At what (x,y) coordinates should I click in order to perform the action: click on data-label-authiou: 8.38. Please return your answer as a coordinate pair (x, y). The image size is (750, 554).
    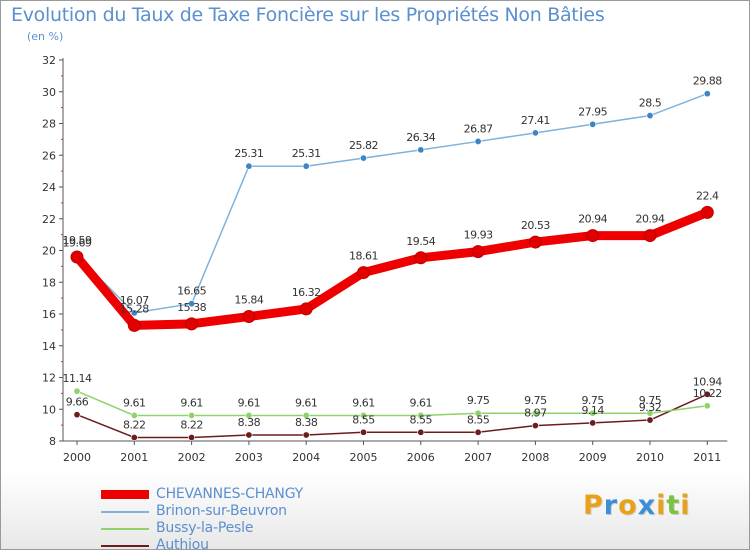
    Looking at the image, I should click on (249, 422).